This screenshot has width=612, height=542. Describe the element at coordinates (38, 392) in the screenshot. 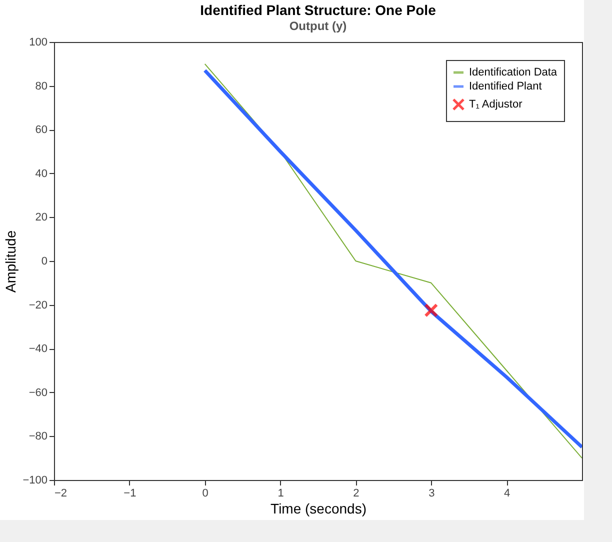

I see `y-tick-label: −60` at that location.